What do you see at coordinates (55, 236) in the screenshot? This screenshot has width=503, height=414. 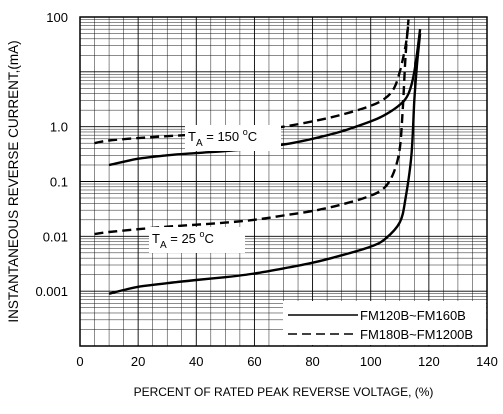 I see `y-tick-label: 0.01` at bounding box center [55, 236].